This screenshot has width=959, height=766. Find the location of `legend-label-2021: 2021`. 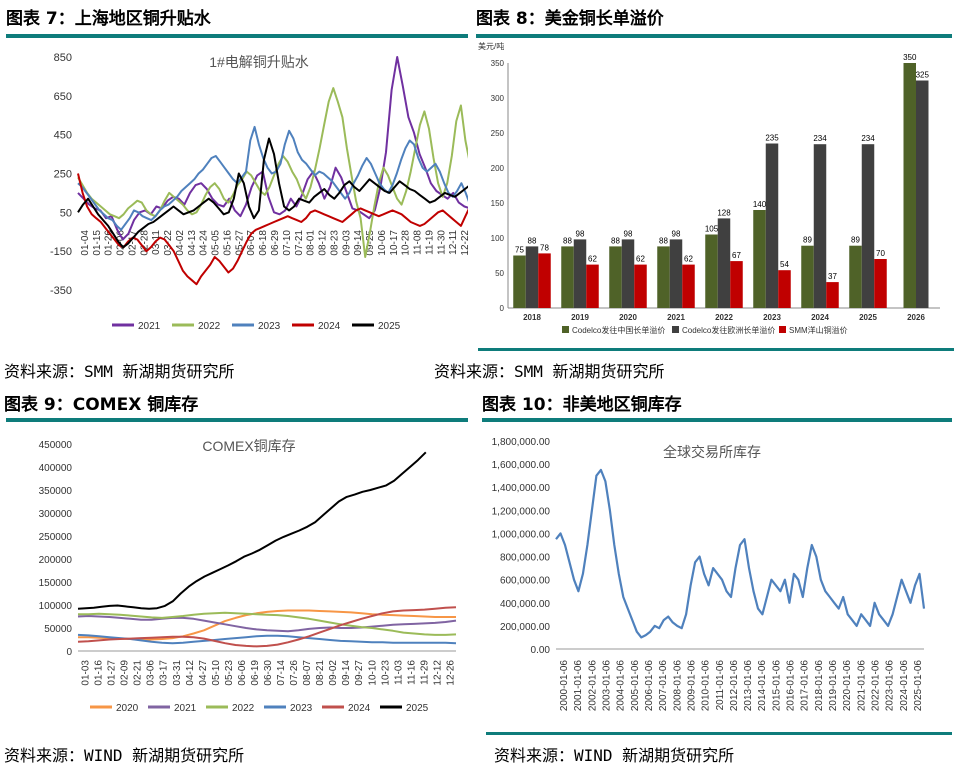

legend-label-2021: 2021 is located at coordinates (185, 708).